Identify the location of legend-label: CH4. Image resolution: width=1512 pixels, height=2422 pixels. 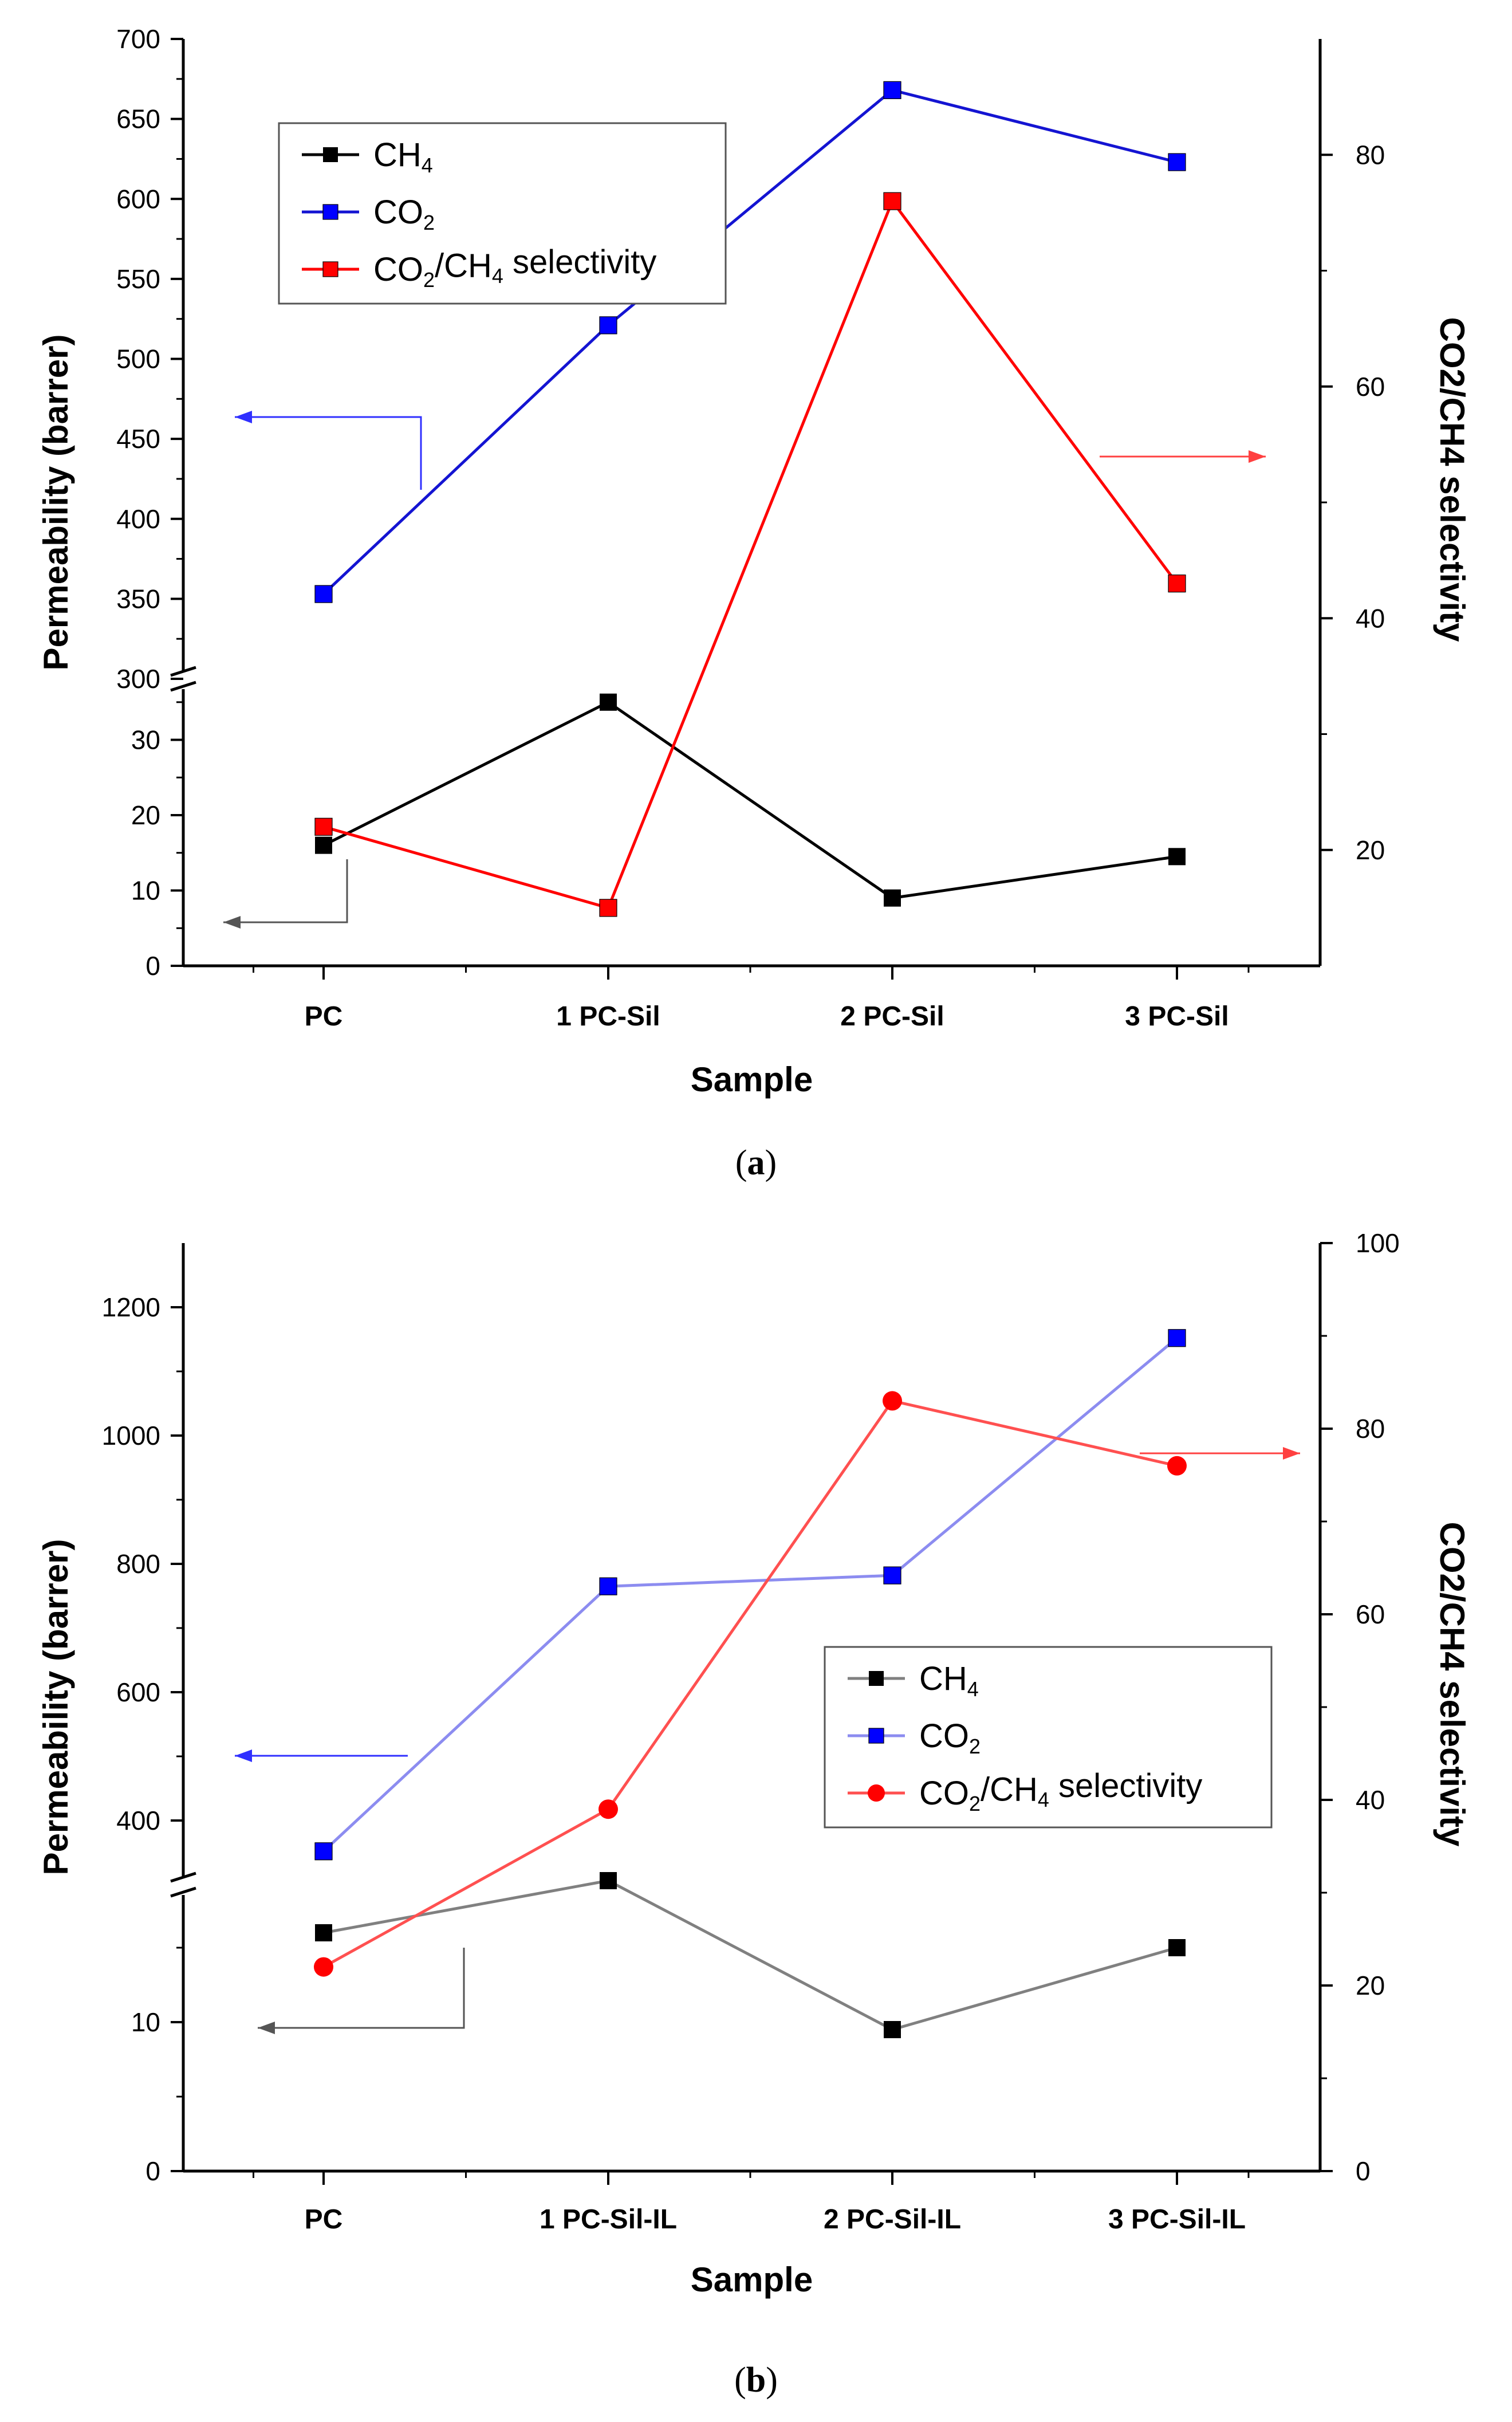
(403, 156).